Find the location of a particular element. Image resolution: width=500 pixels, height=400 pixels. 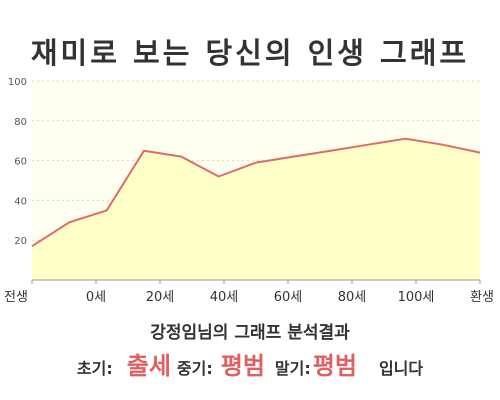

x-axis-ticks: 전생 0세 20세 40세 60세 80세 100세 환생 is located at coordinates (249, 292).